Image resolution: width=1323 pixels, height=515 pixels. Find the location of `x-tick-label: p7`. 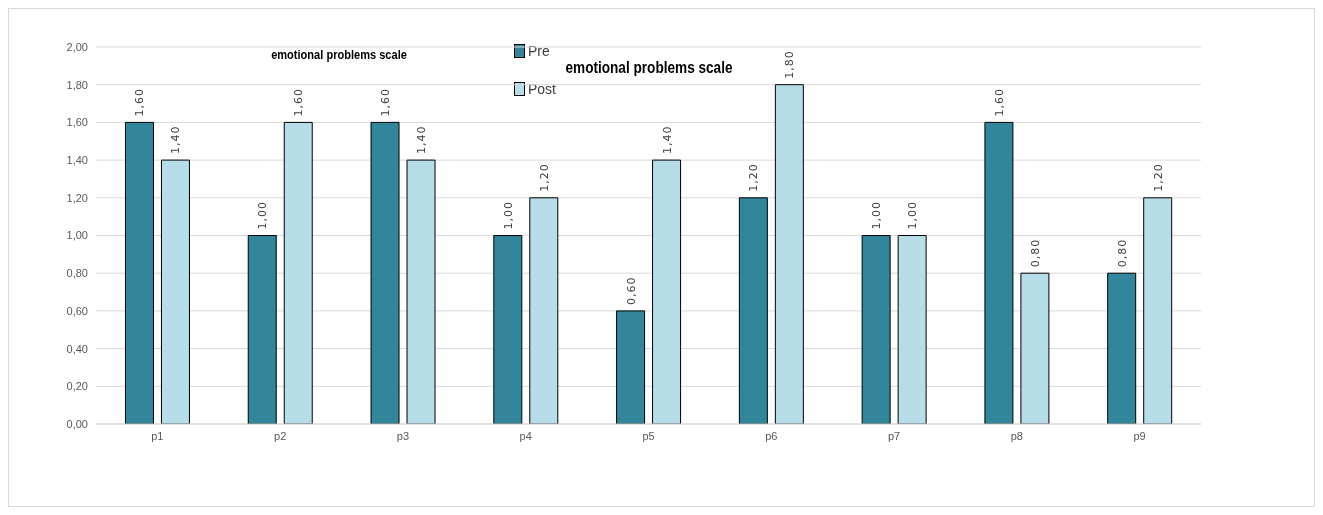

x-tick-label: p7 is located at coordinates (894, 435).